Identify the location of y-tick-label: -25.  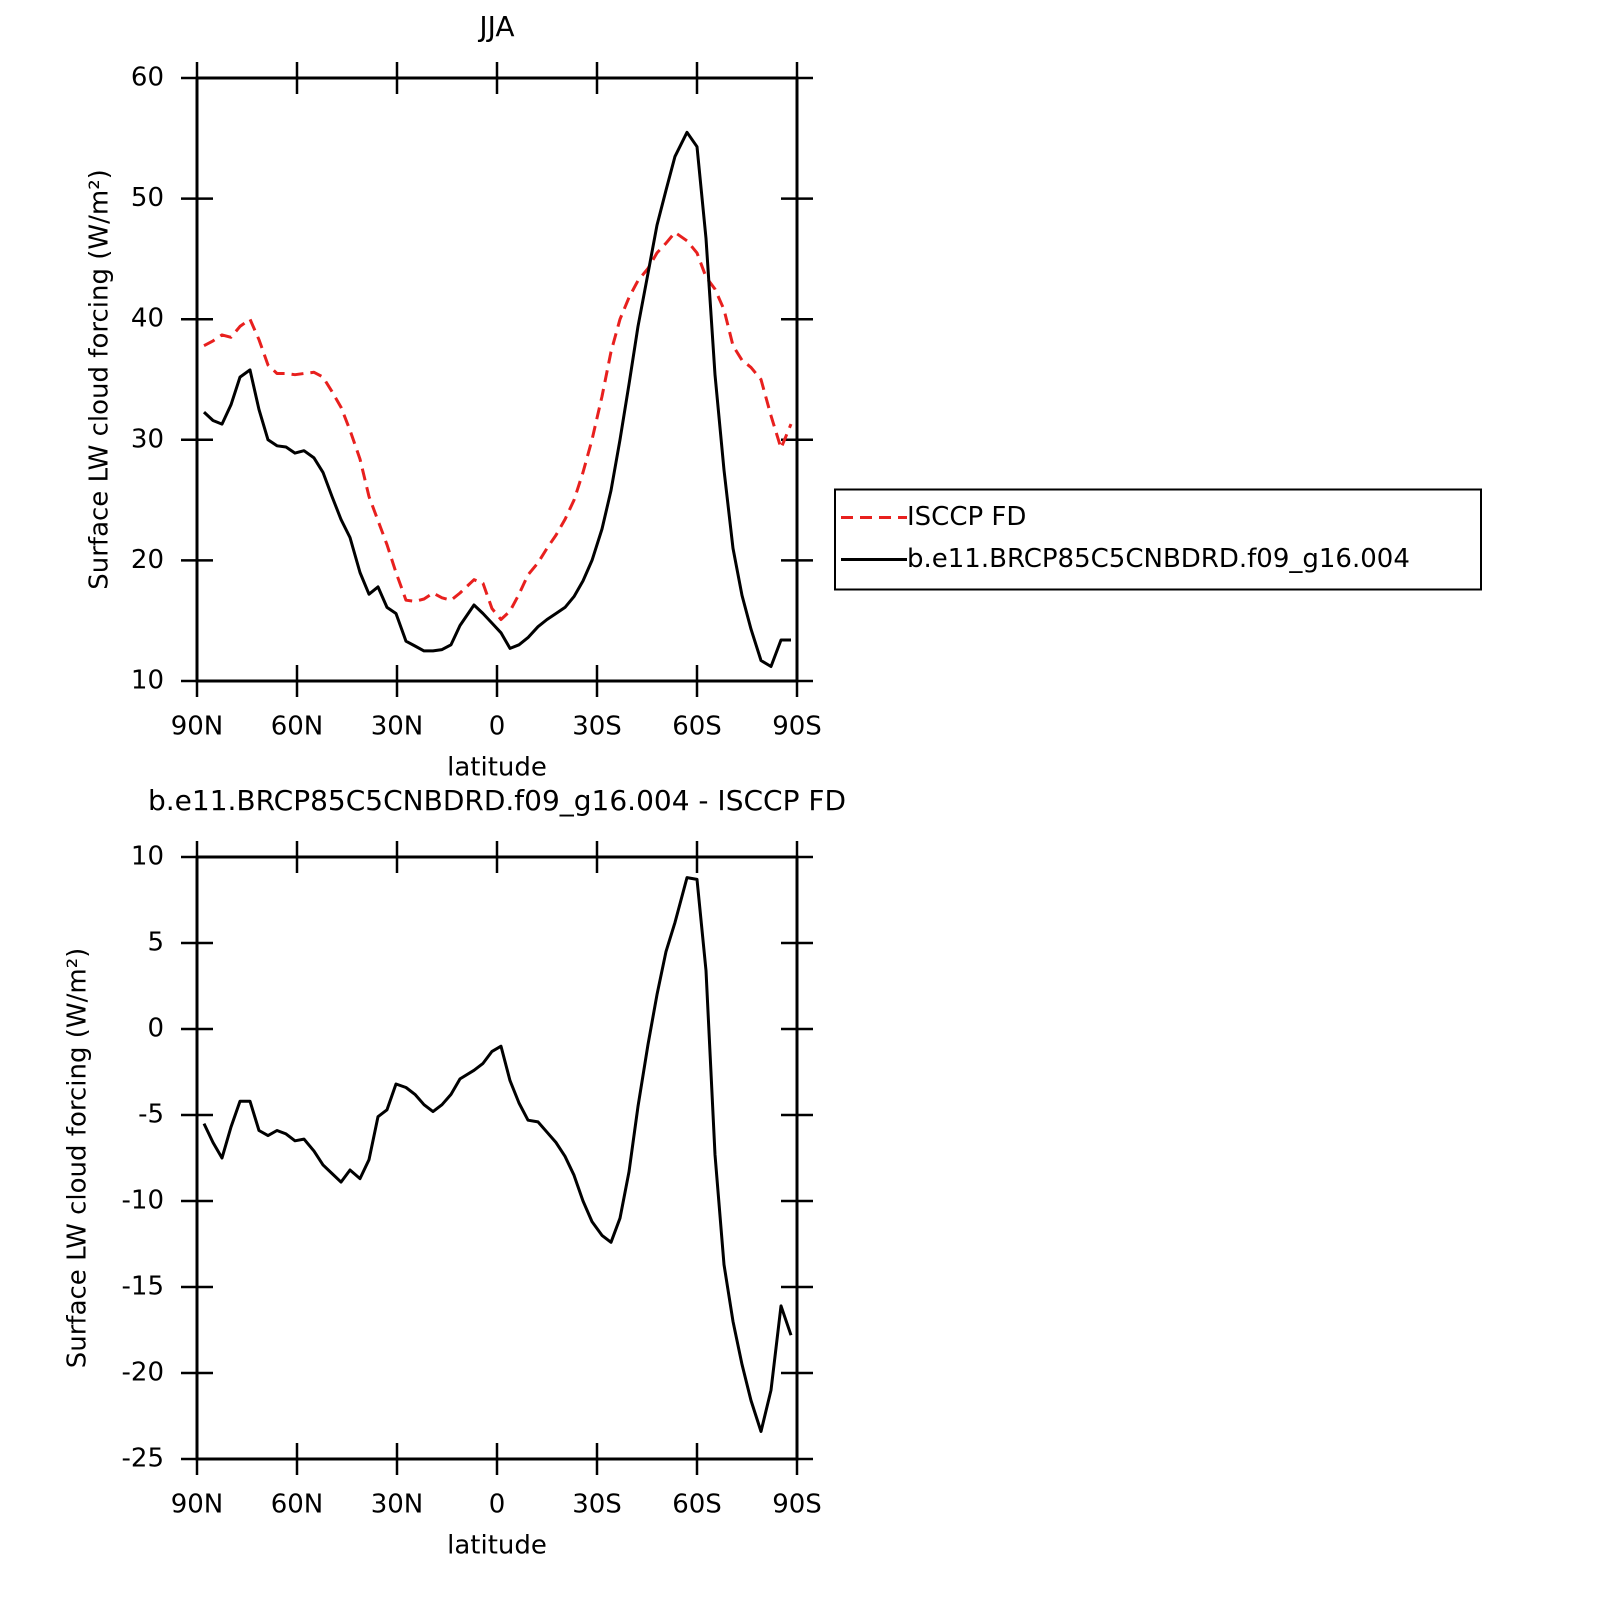
(143, 1459).